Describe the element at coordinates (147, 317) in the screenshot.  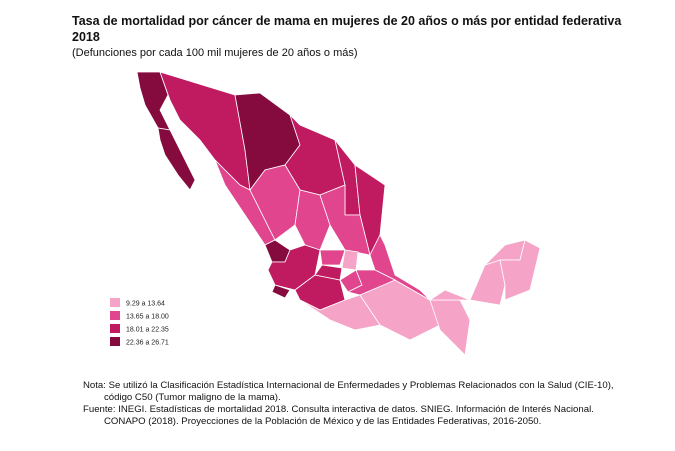
I see `legend-label: 13.65 a 18.00` at that location.